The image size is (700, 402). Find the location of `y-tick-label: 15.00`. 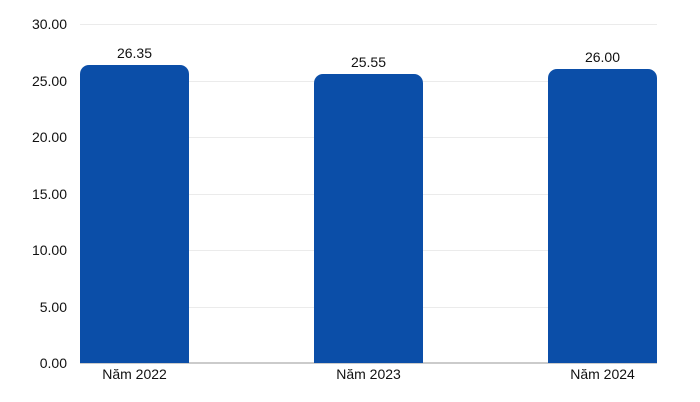

y-tick-label: 15.00 is located at coordinates (49, 193).